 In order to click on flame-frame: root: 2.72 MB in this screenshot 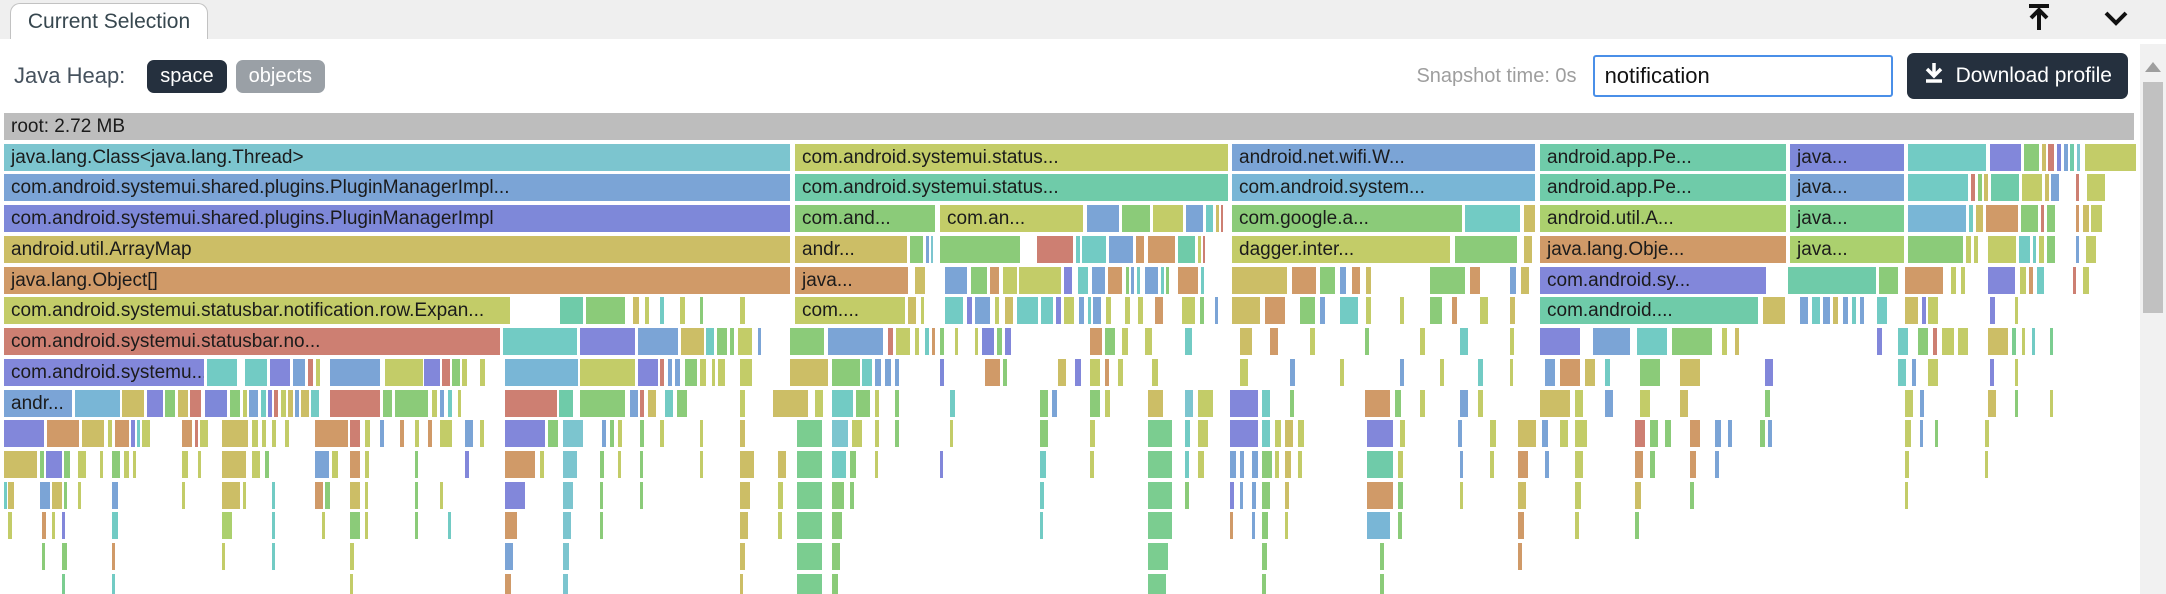, I will do `click(1069, 126)`.